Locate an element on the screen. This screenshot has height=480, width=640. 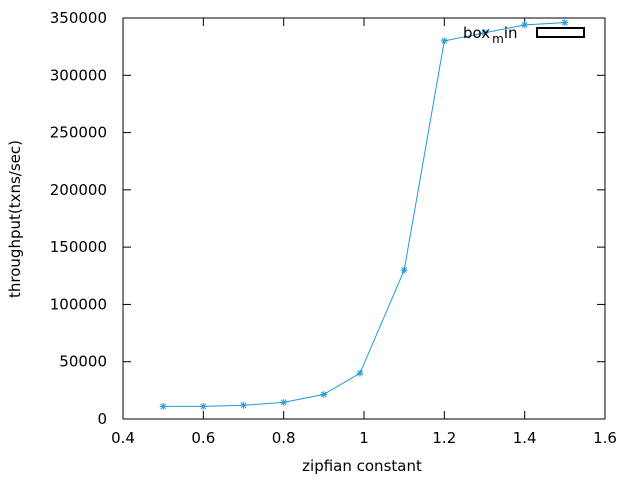
legend-label: box min is located at coordinates (490, 35).